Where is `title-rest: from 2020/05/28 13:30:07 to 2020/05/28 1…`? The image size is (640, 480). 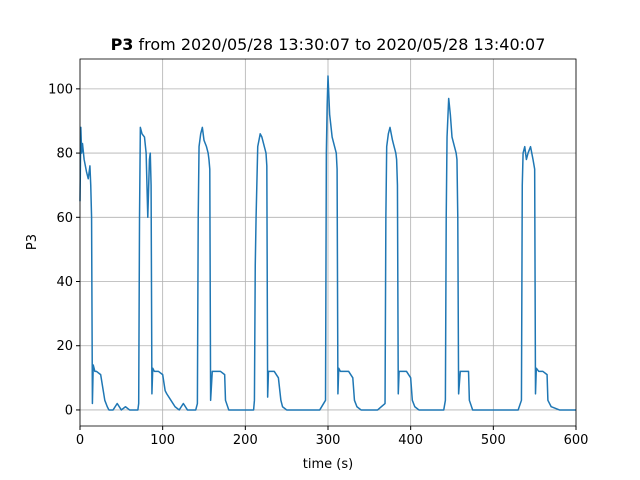
title-rest: from 2020/05/28 13:30:07 to 2020/05/28 1… is located at coordinates (342, 44).